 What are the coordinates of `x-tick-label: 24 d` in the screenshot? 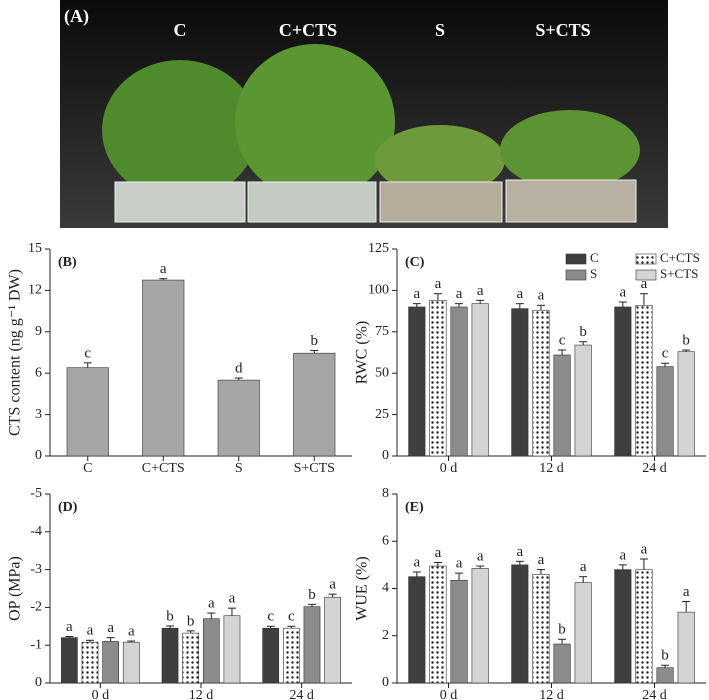 It's located at (654, 694).